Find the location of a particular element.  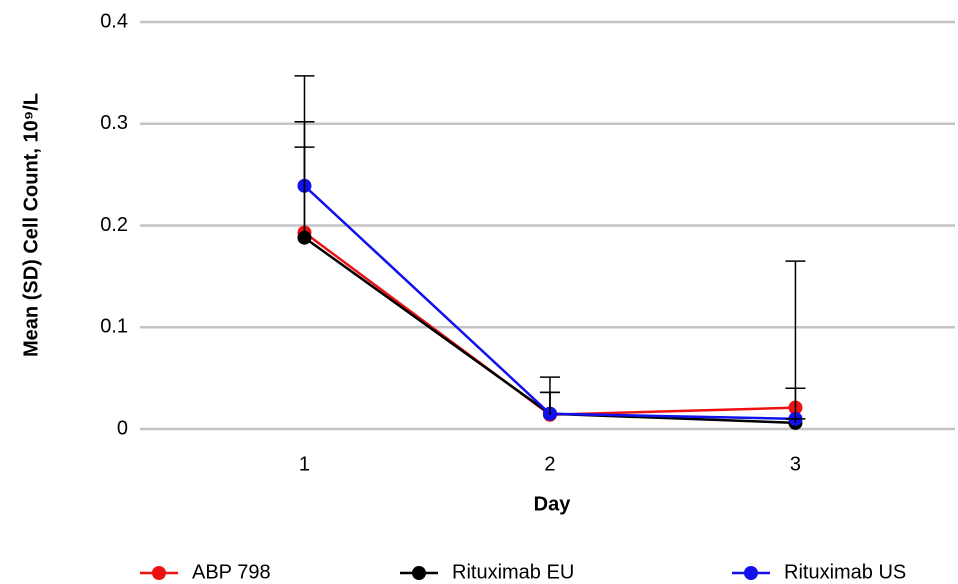

x-tick-label: 1 is located at coordinates (304, 464).